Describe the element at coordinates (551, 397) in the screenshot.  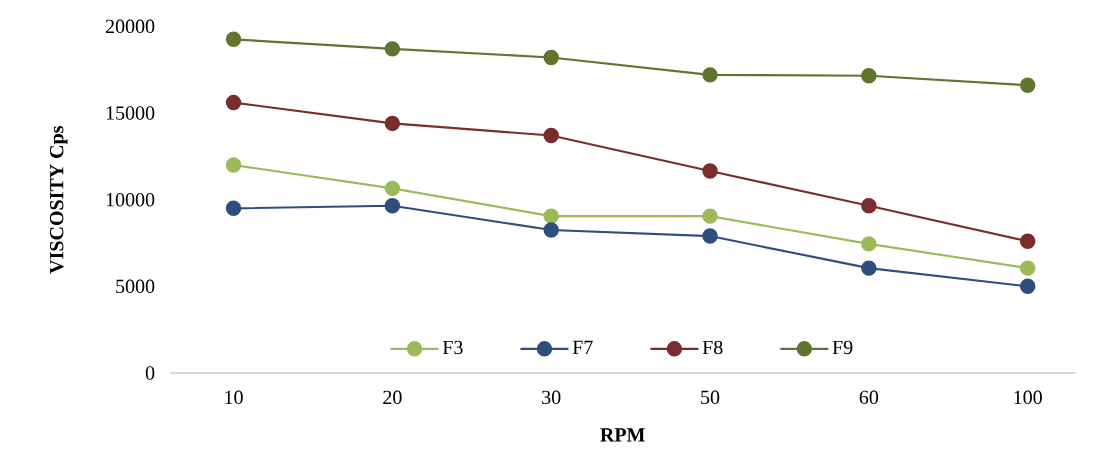
I see `x-tick-label: 30` at that location.